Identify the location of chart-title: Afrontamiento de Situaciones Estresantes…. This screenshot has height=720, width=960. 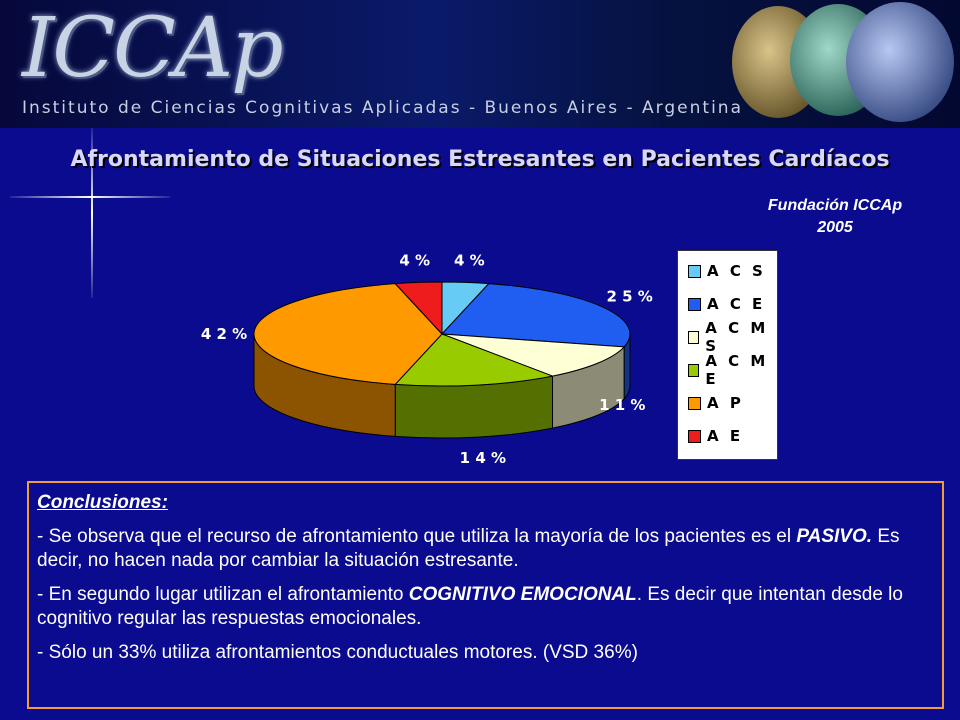
(480, 159).